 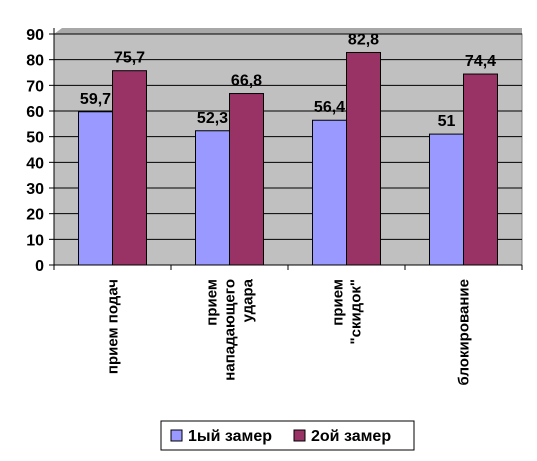 I want to click on y-tick-label: 70, so click(x=35, y=86).